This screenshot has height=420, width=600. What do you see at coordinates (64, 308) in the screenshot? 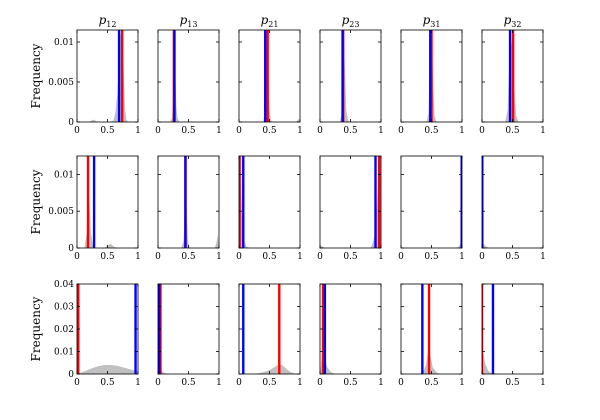
I see `y-tick-label: 0.03` at bounding box center [64, 308].